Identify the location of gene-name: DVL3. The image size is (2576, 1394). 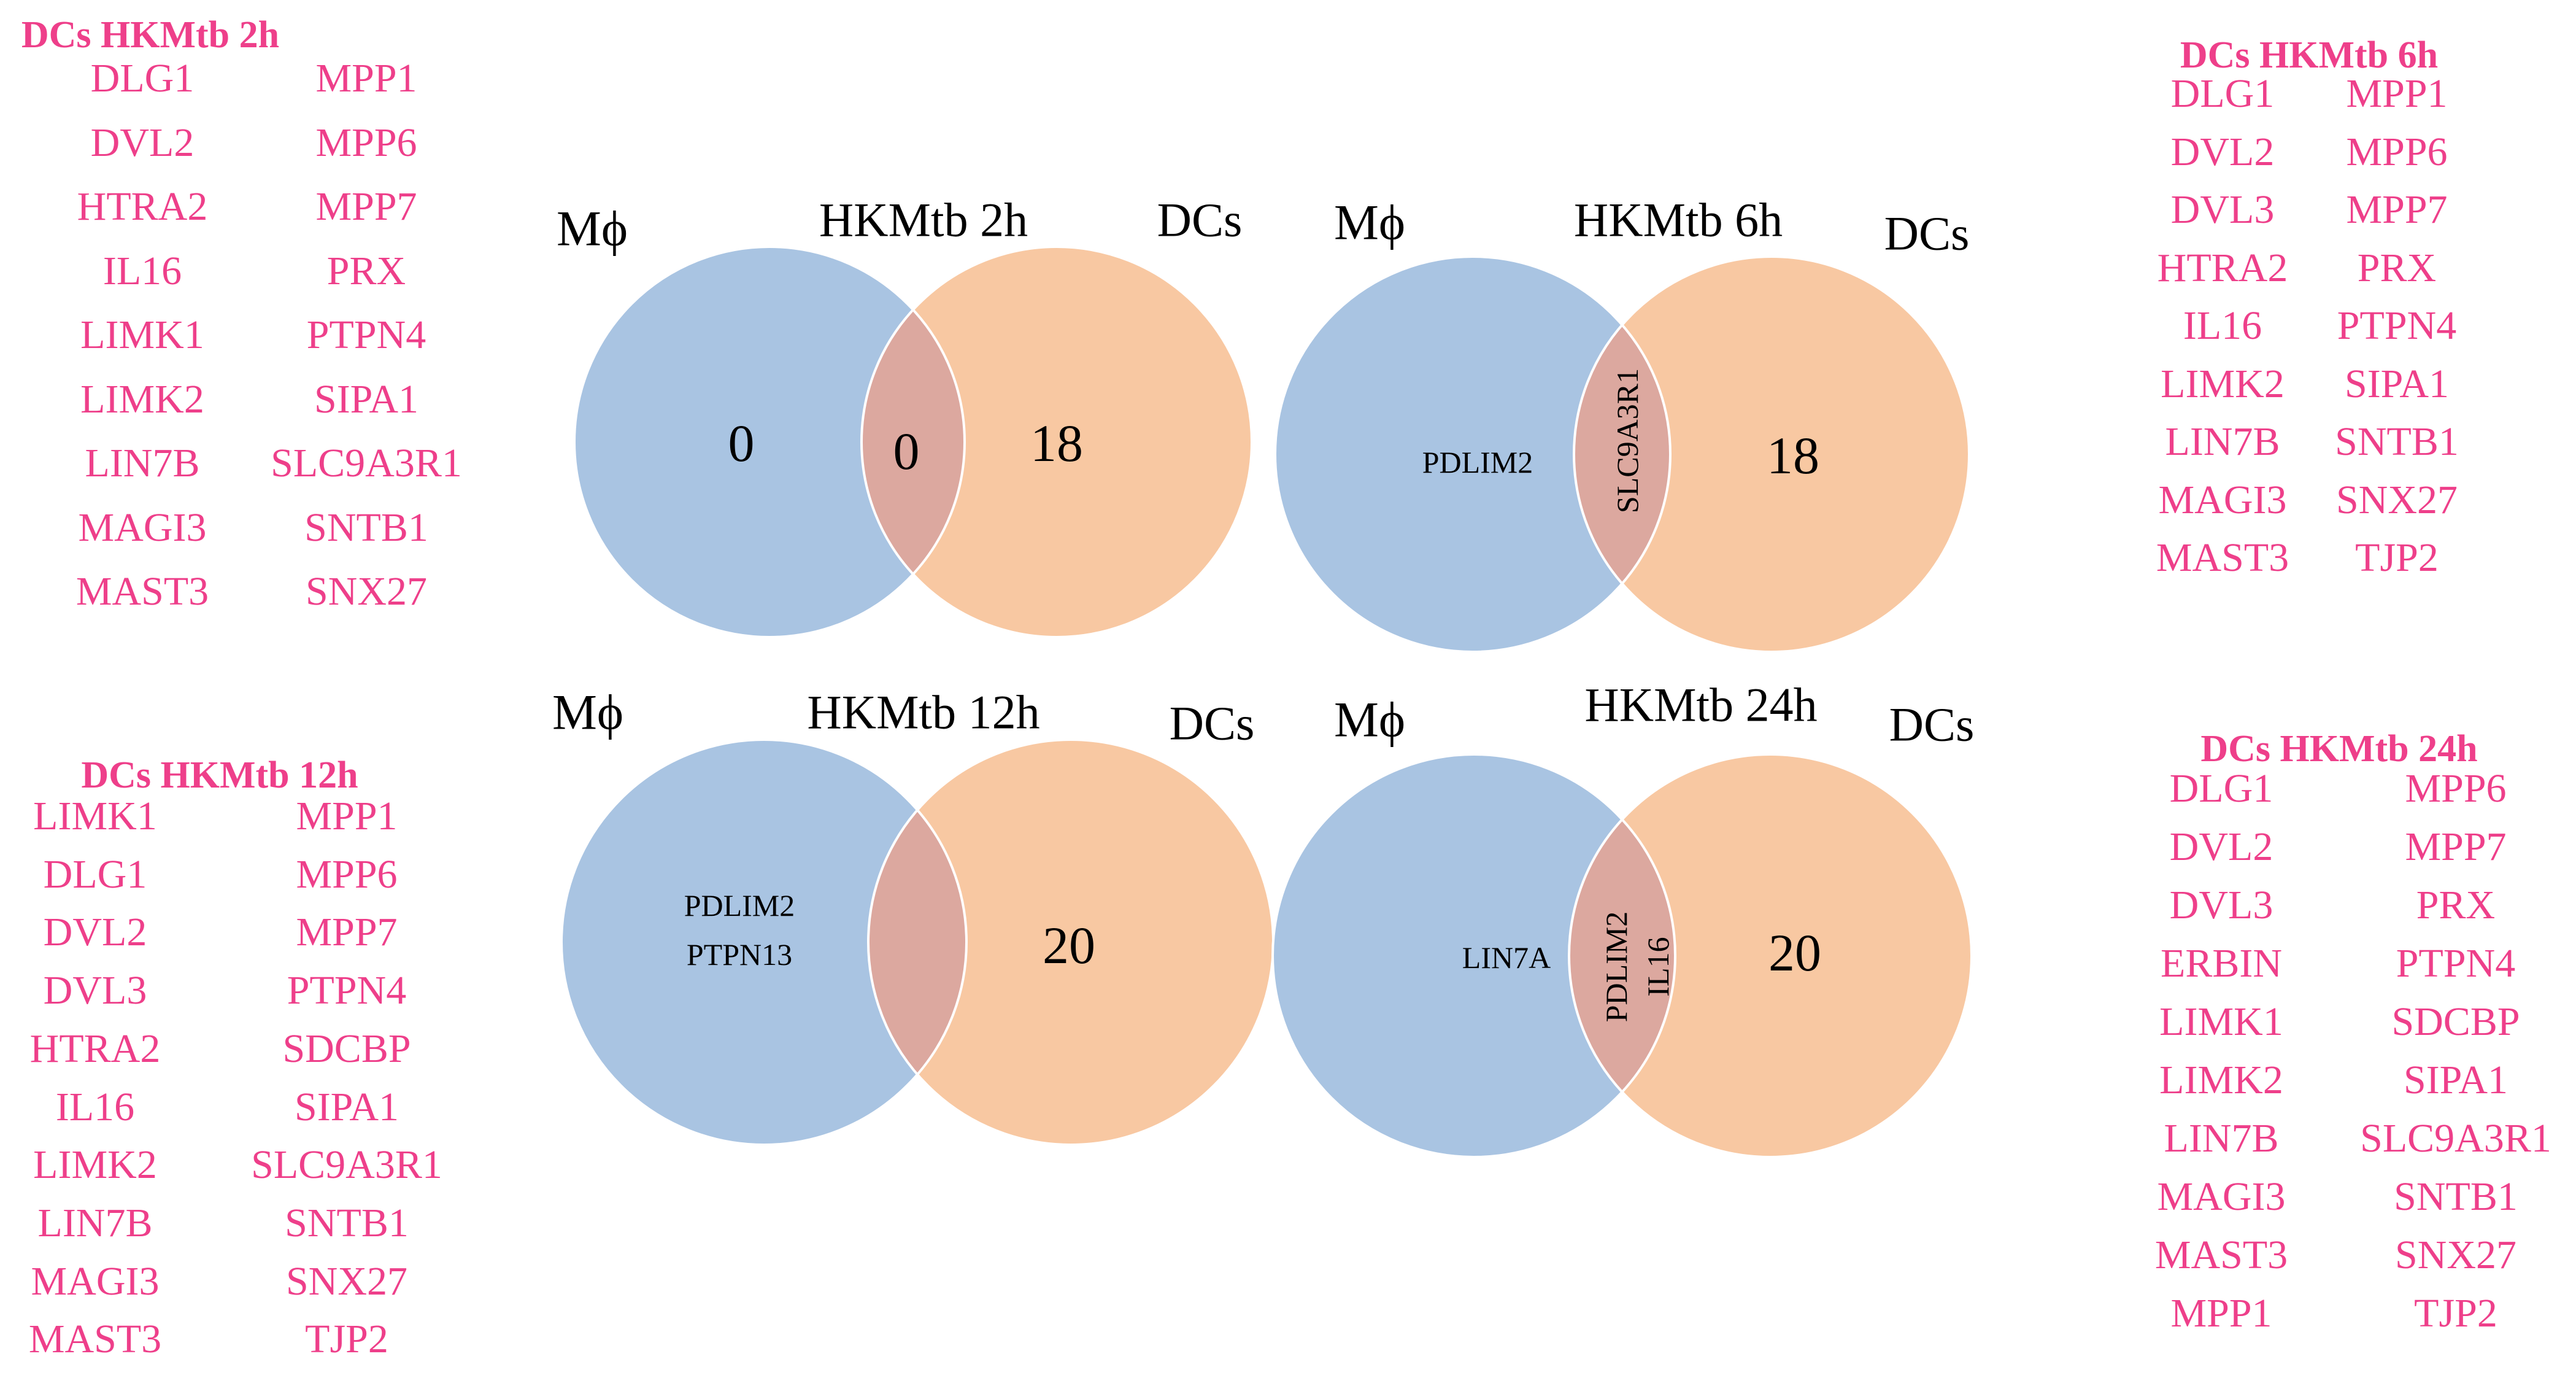
(95, 991).